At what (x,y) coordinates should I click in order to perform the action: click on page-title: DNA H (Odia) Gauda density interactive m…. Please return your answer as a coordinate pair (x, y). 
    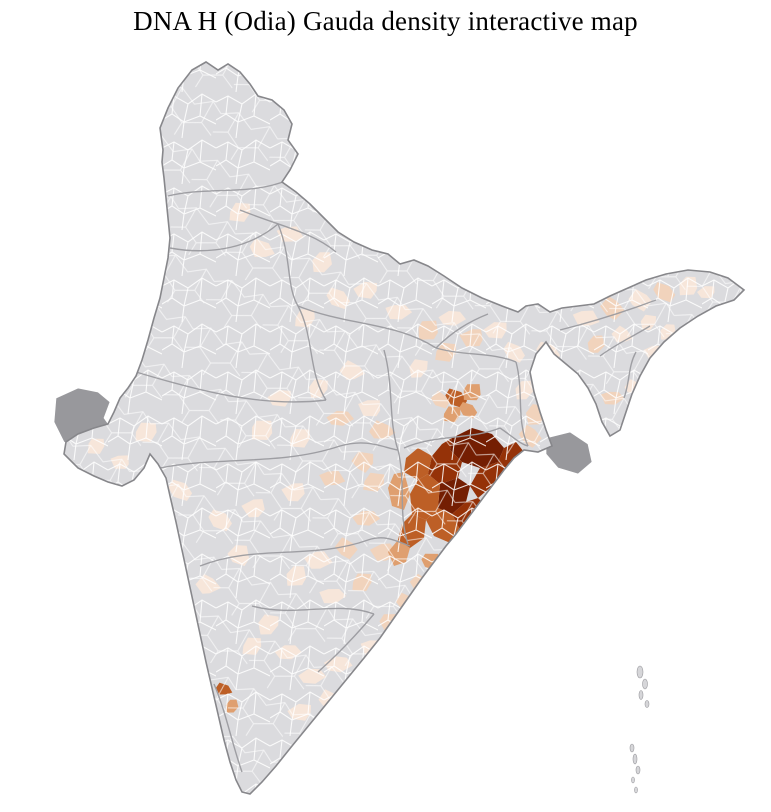
    Looking at the image, I should click on (385, 21).